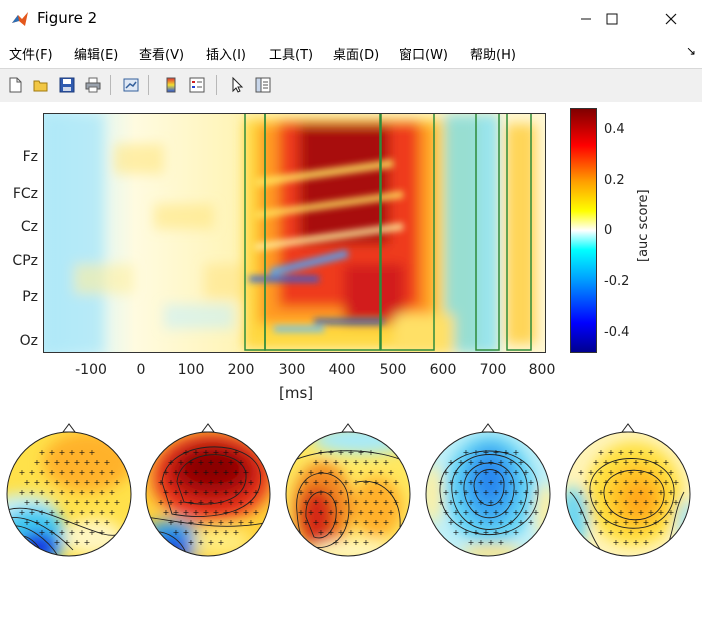 The width and height of the screenshot is (702, 628). Describe the element at coordinates (423, 55) in the screenshot. I see `menu-window: 窗口(W)` at that location.